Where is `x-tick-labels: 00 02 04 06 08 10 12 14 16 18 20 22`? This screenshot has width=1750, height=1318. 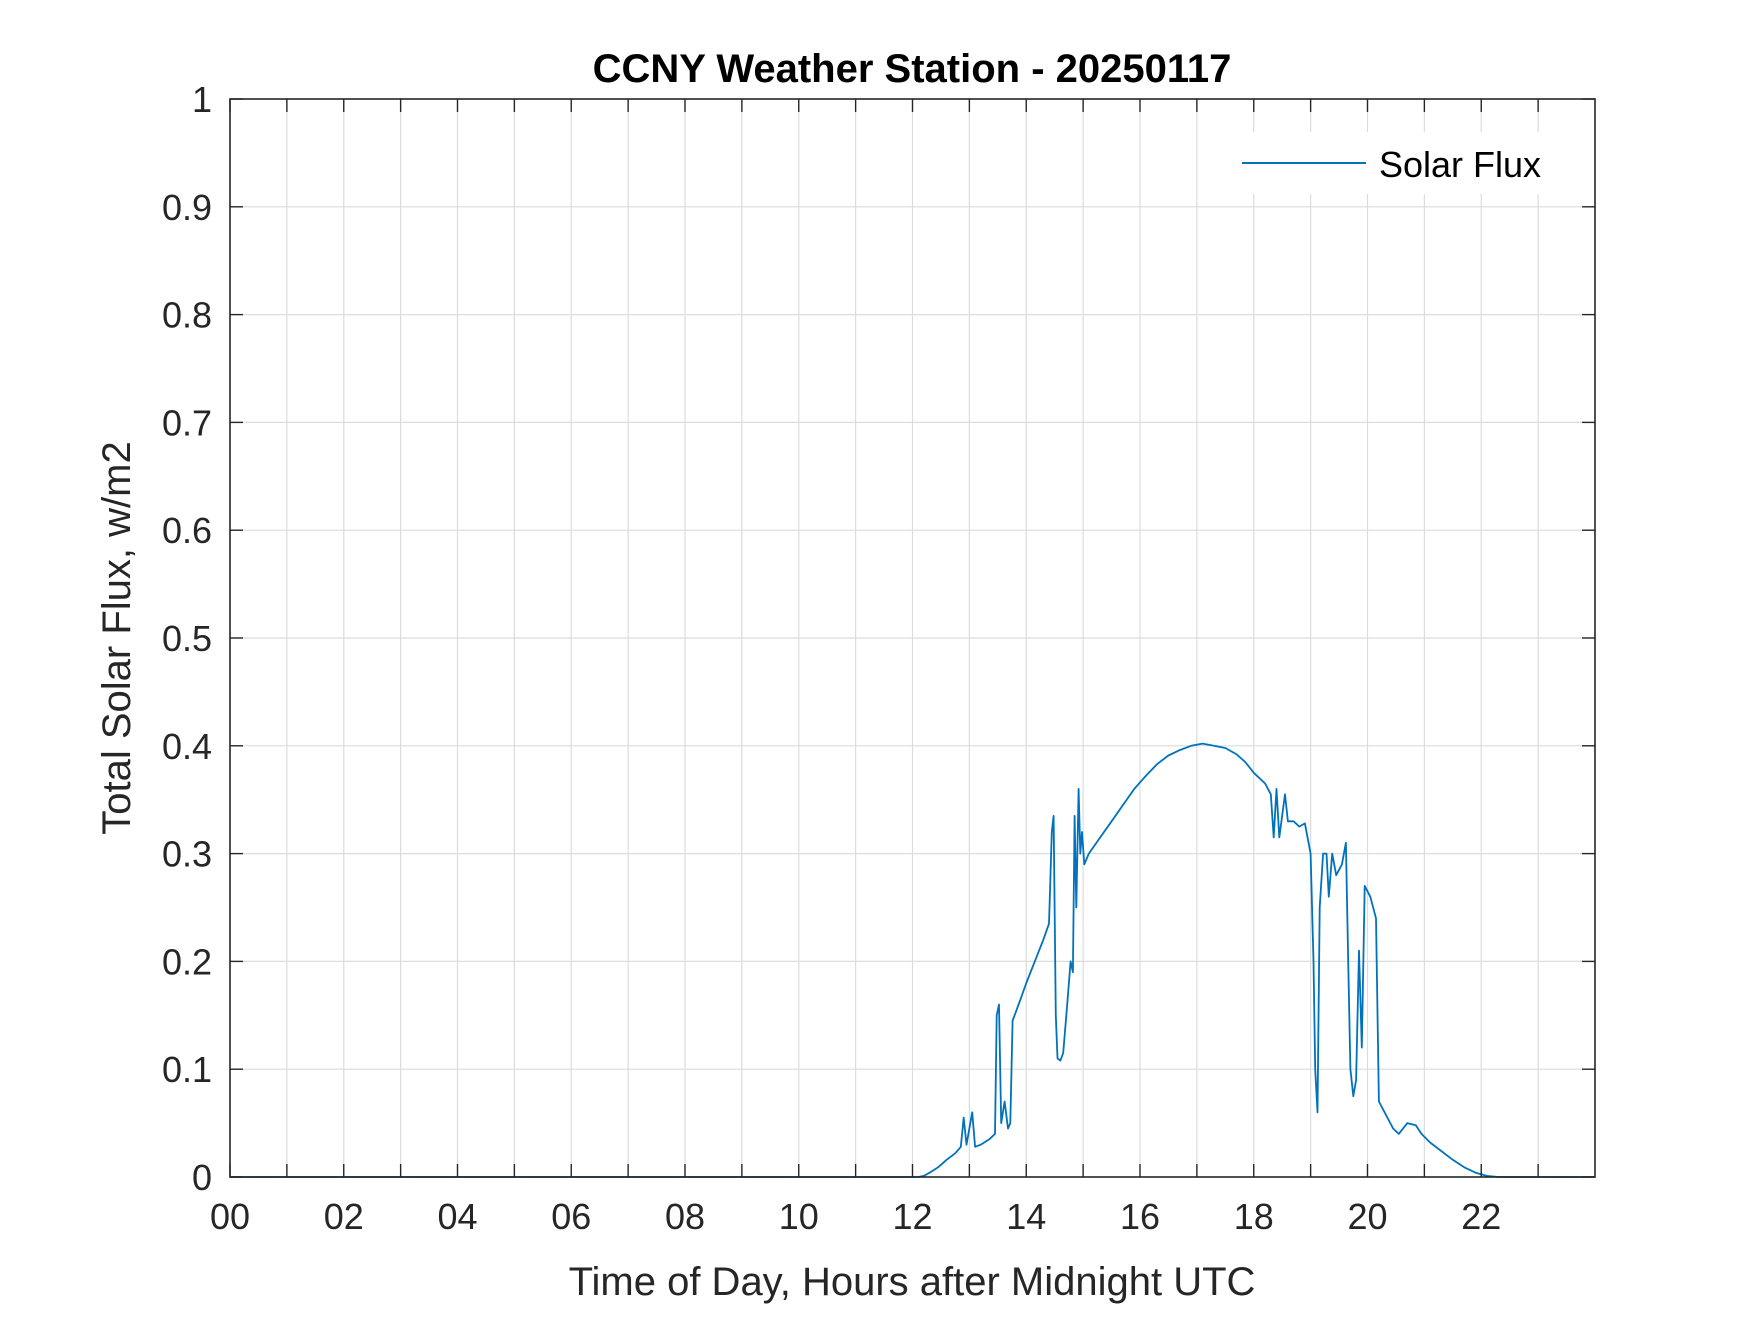
x-tick-labels: 00 02 04 06 08 10 12 14 16 18 20 22 is located at coordinates (855, 1216).